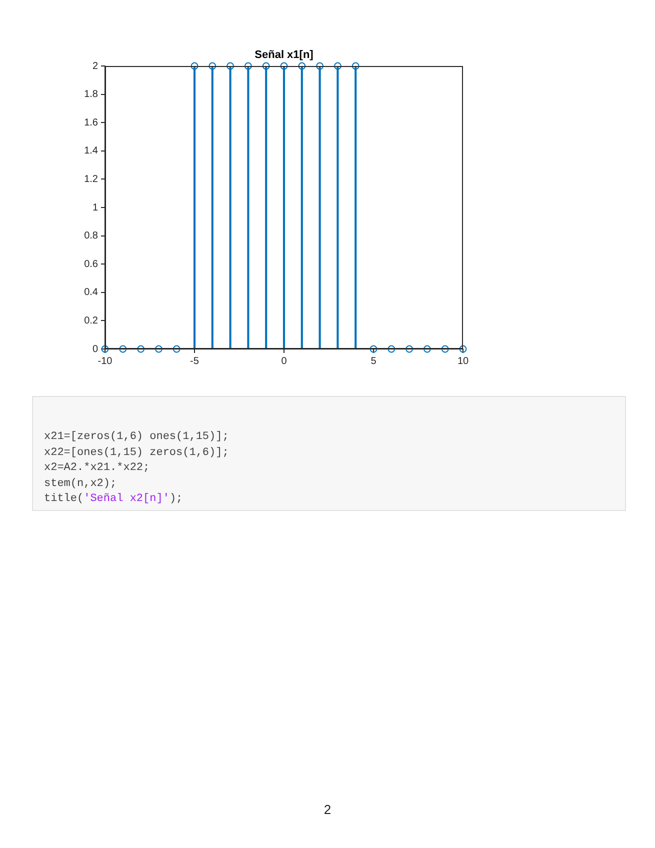  Describe the element at coordinates (95, 208) in the screenshot. I see `y-tick-label: 1` at that location.